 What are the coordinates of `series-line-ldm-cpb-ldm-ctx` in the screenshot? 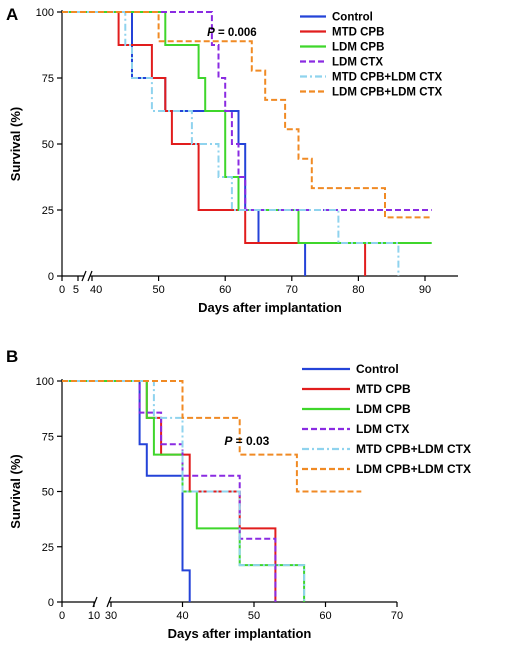 It's located at (212, 436).